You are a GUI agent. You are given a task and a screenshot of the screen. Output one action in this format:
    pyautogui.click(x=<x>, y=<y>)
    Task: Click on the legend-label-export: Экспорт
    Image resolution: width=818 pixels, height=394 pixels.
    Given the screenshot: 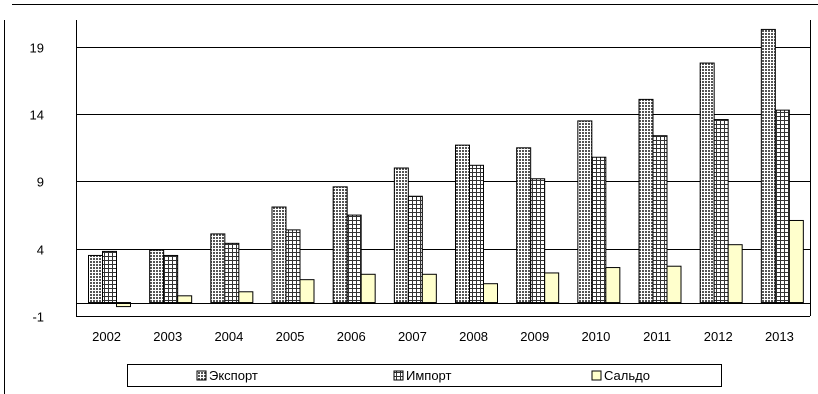 What is the action you would take?
    pyautogui.click(x=233, y=375)
    